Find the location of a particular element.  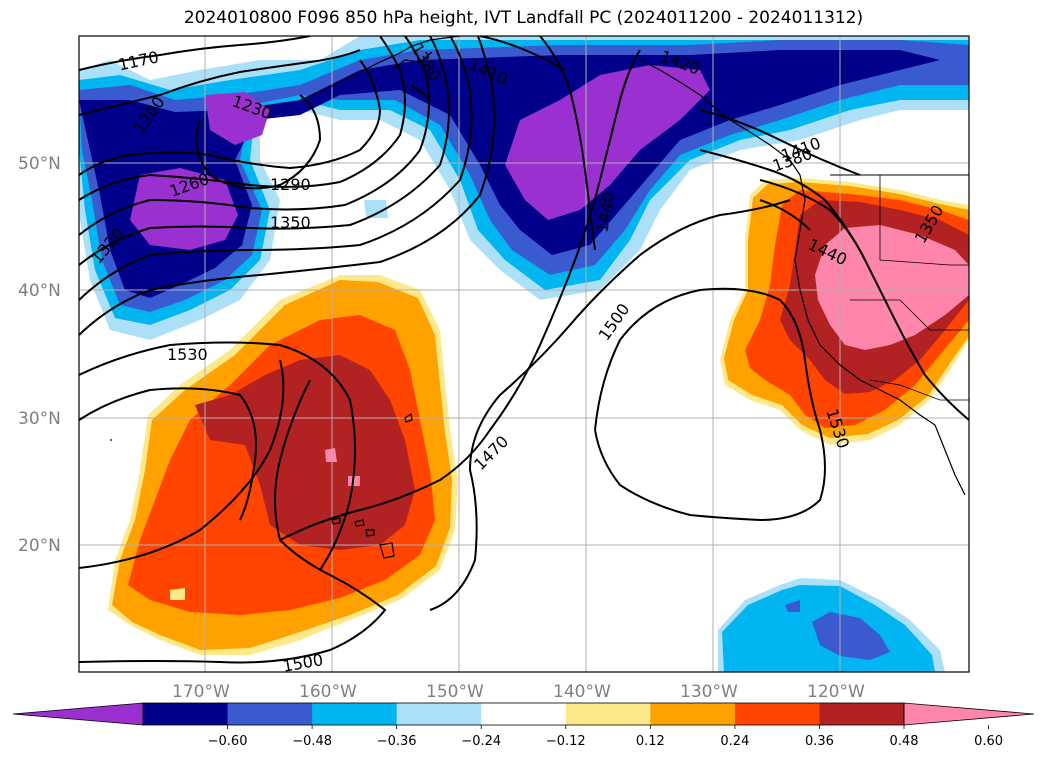

colorbar-tick-label: 0.48 is located at coordinates (904, 741).